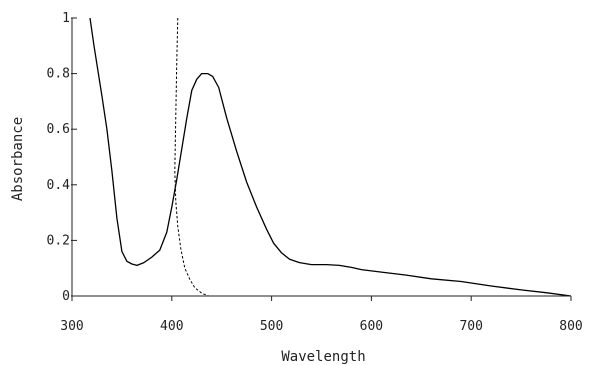 This screenshot has height=365, width=591. Describe the element at coordinates (18, 159) in the screenshot. I see `y-axis-label: Absorbance` at that location.